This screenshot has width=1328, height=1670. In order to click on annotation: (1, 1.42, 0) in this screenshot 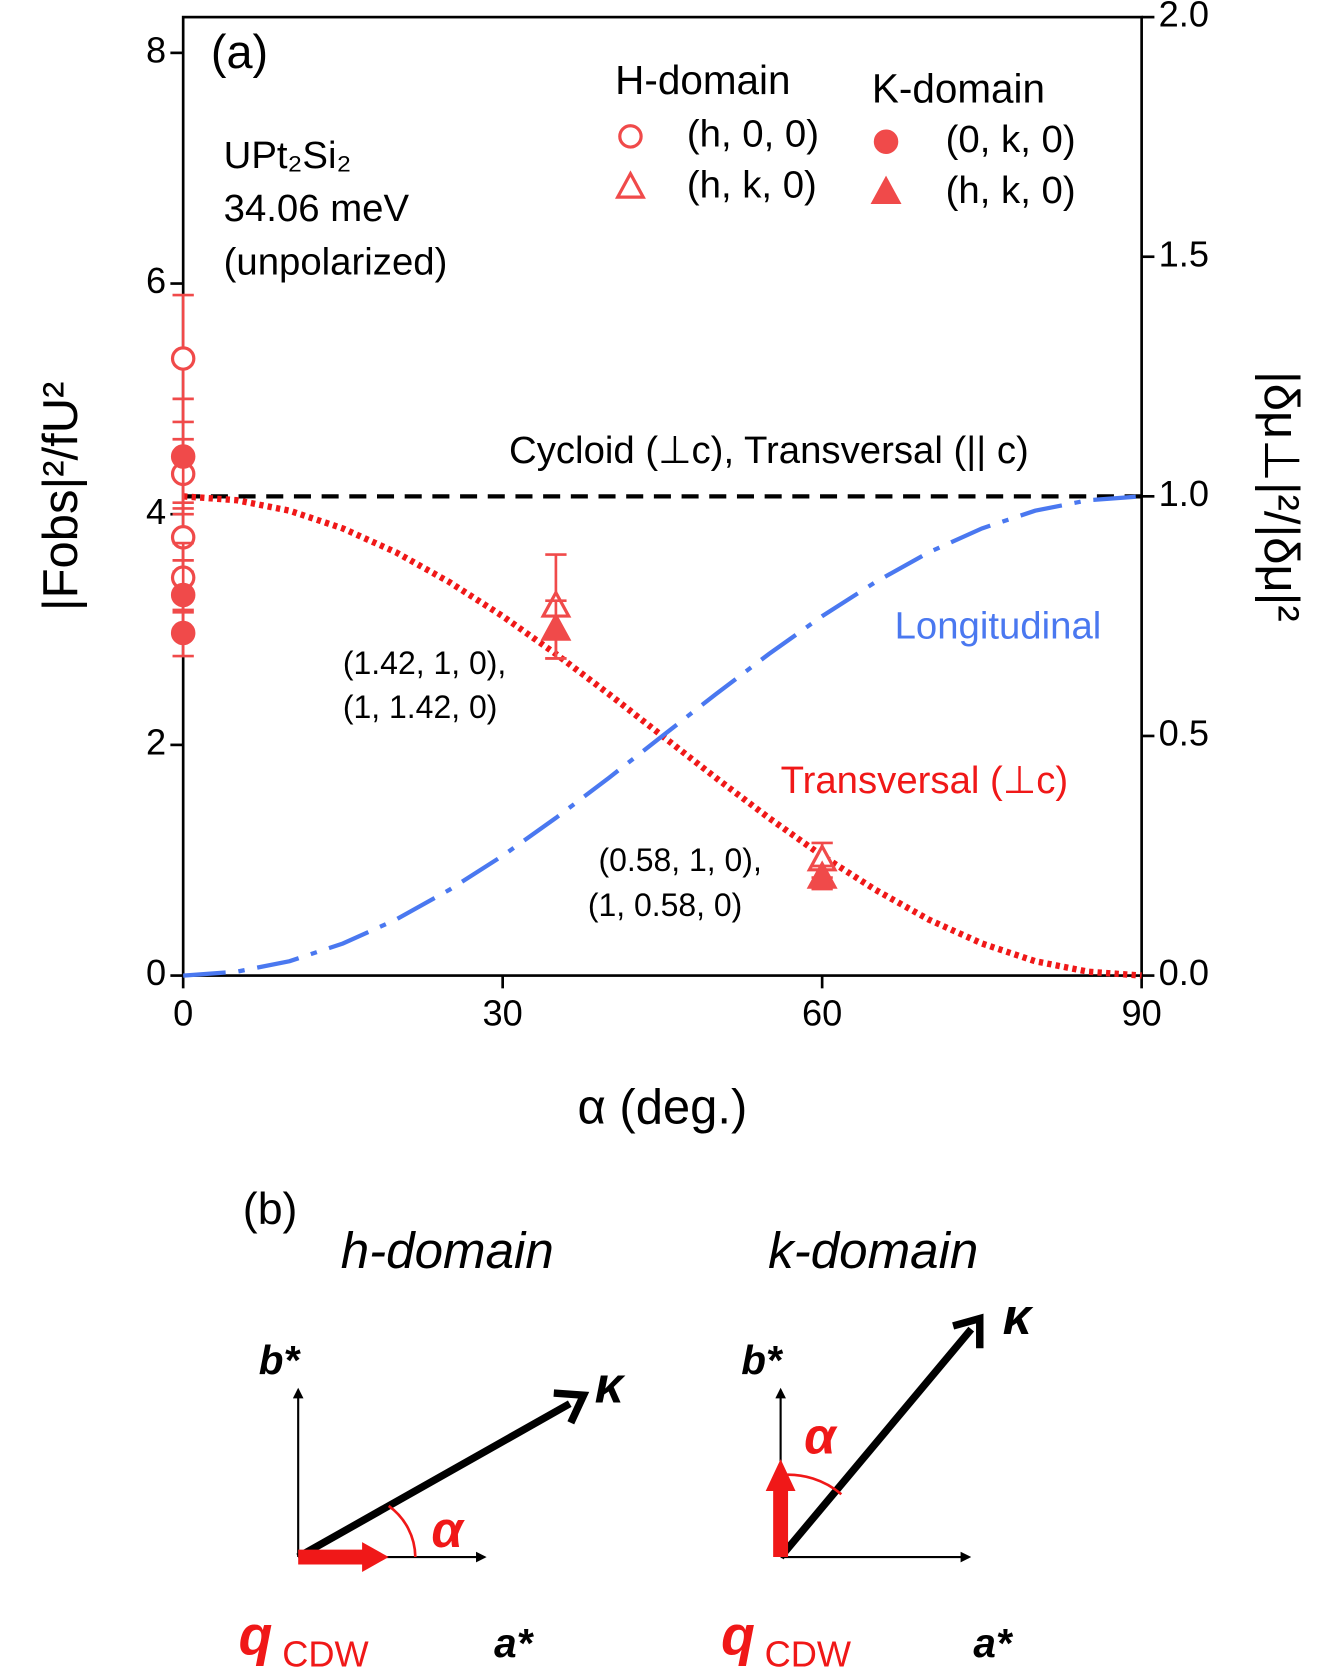, I will do `click(420, 707)`.